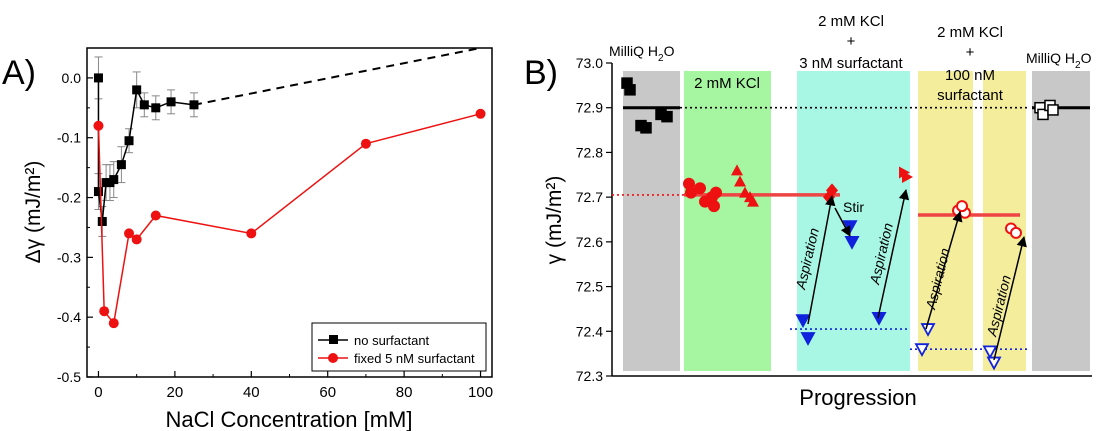 The height and width of the screenshot is (431, 1108). What do you see at coordinates (589, 63) in the screenshot?
I see `y-tick-label: 73.0` at bounding box center [589, 63].